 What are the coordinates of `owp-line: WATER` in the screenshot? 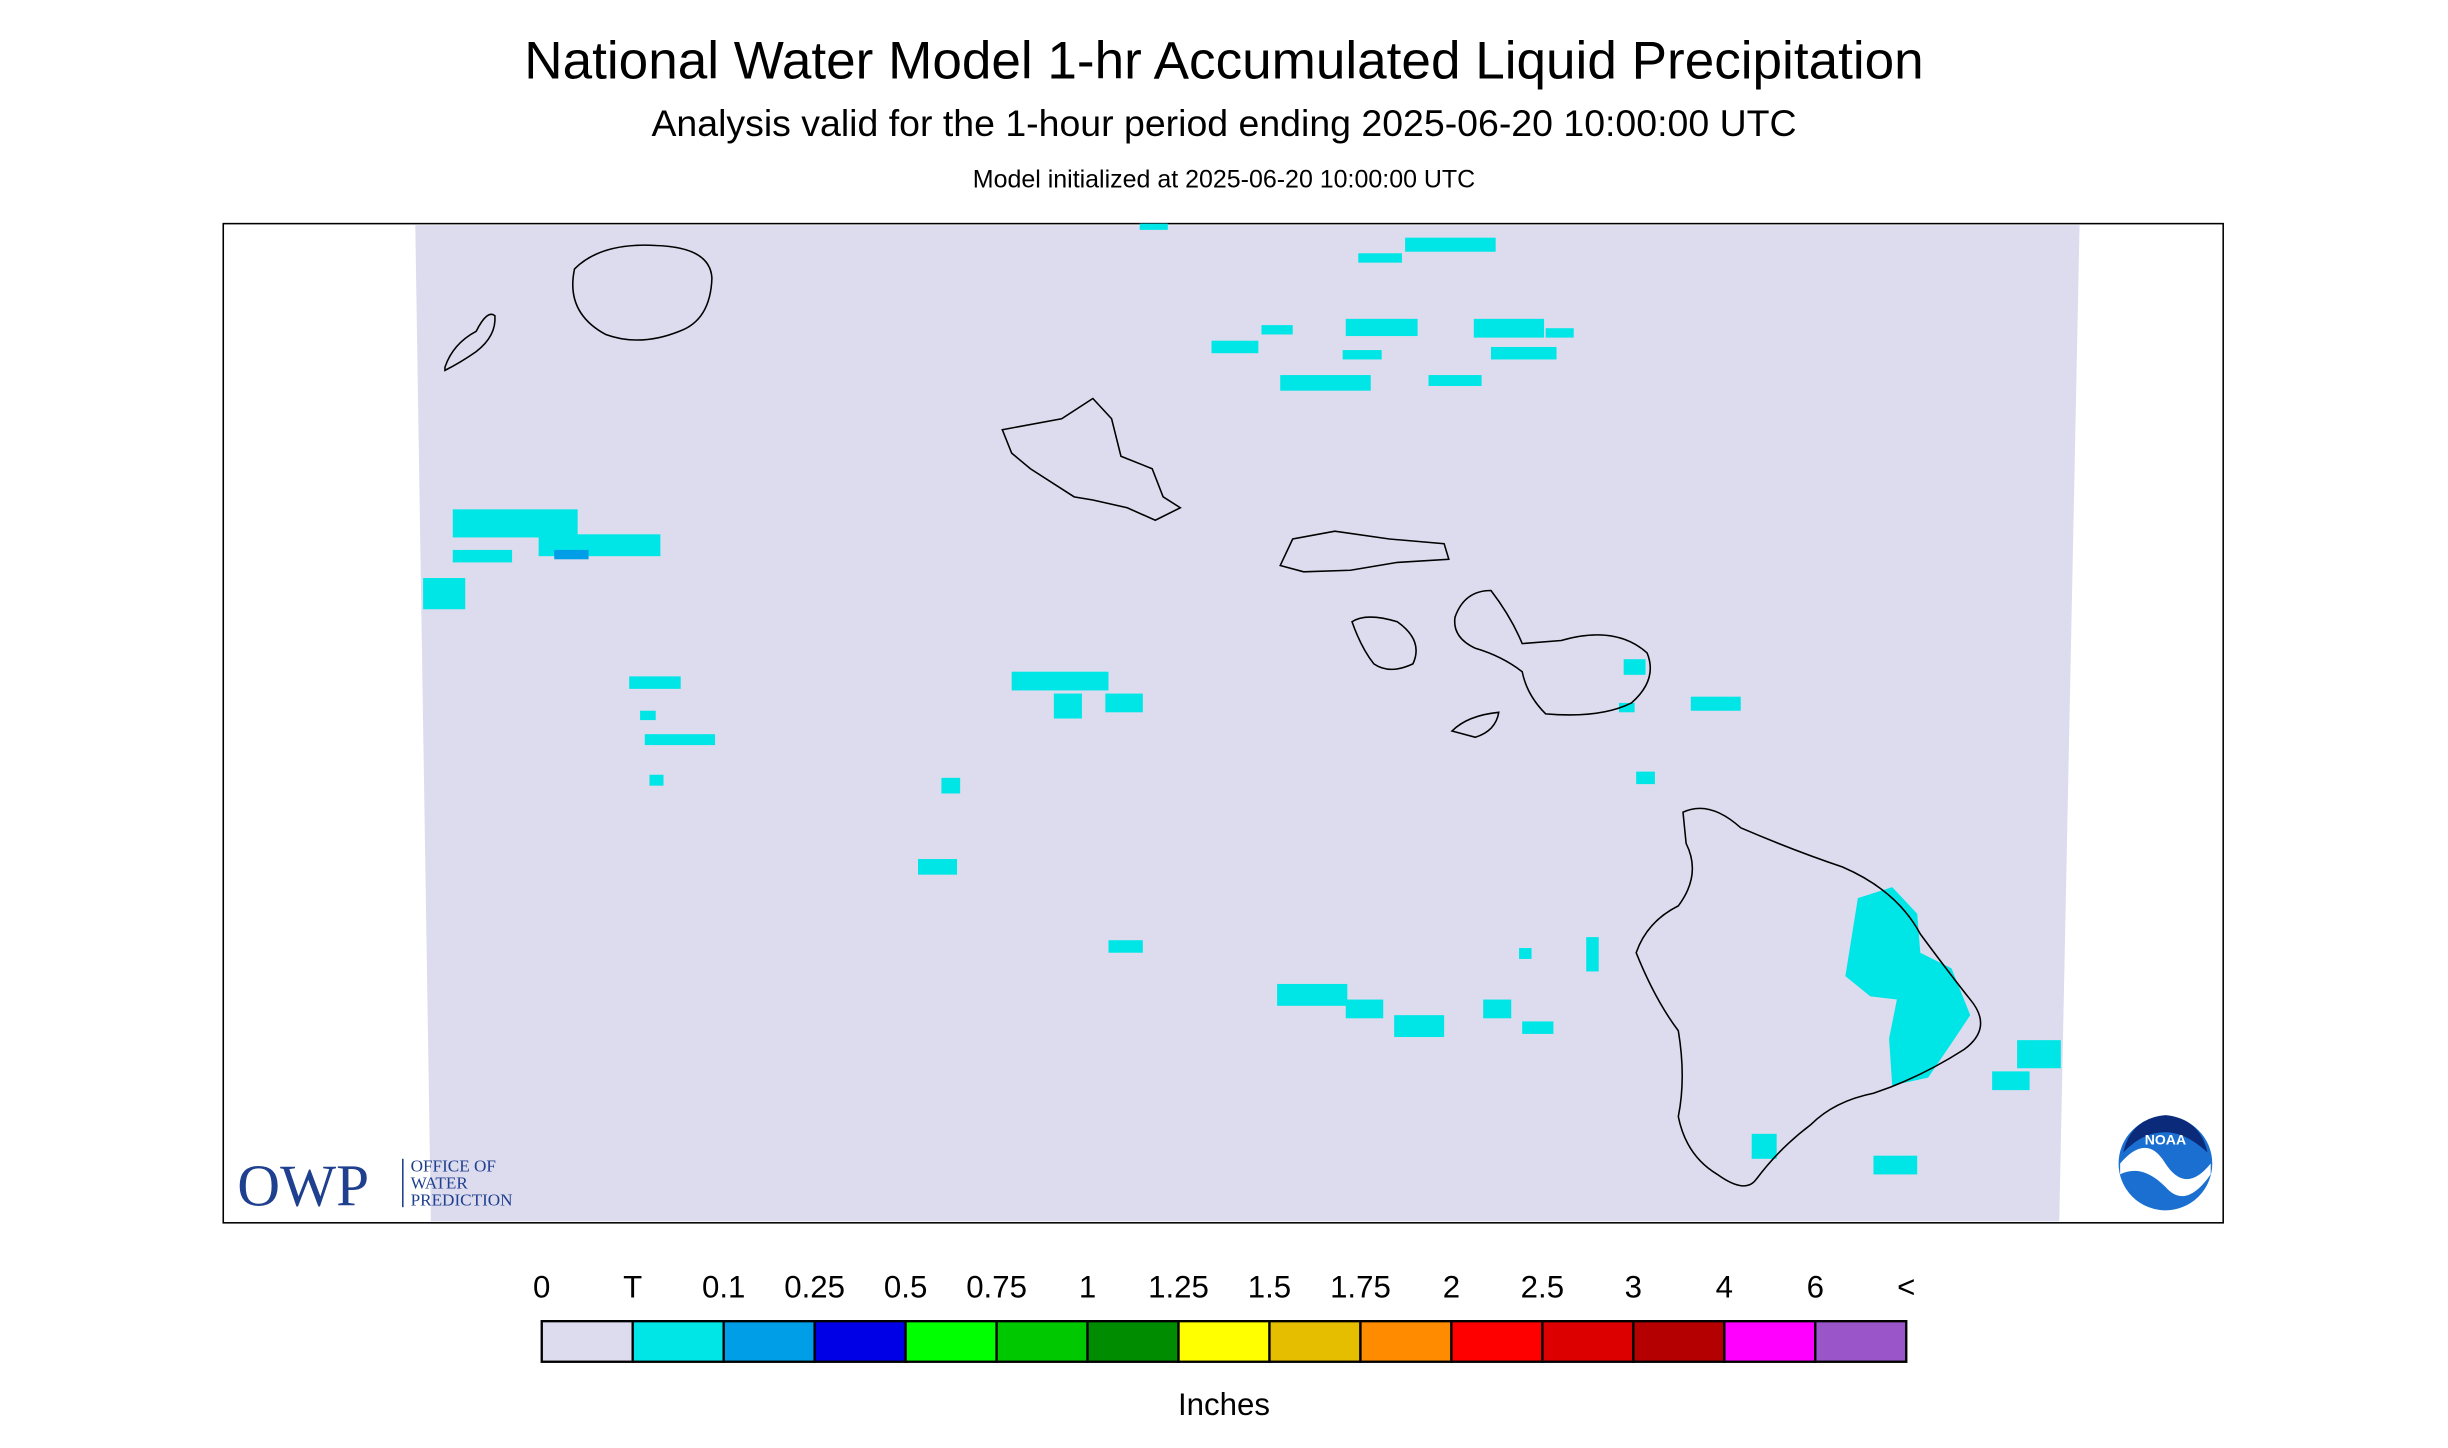 It's located at (440, 1182).